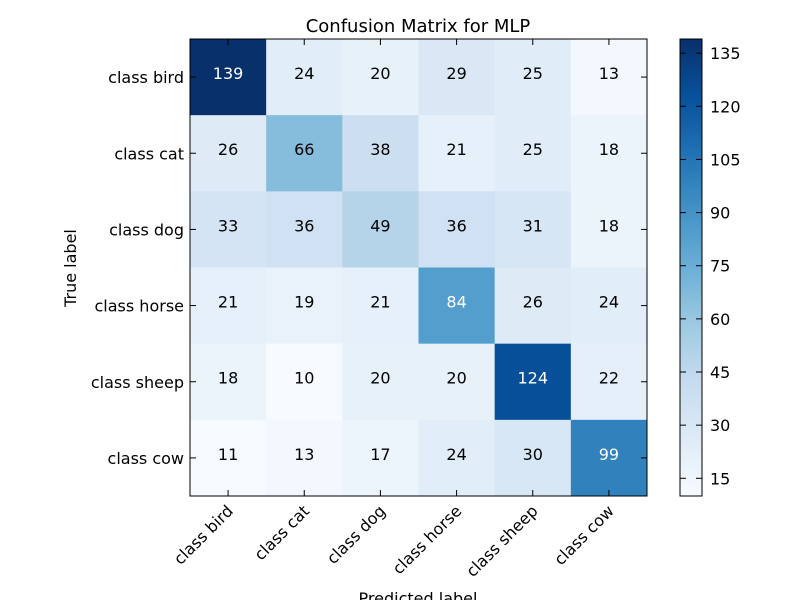  I want to click on y-tick-label: class cow, so click(146, 458).